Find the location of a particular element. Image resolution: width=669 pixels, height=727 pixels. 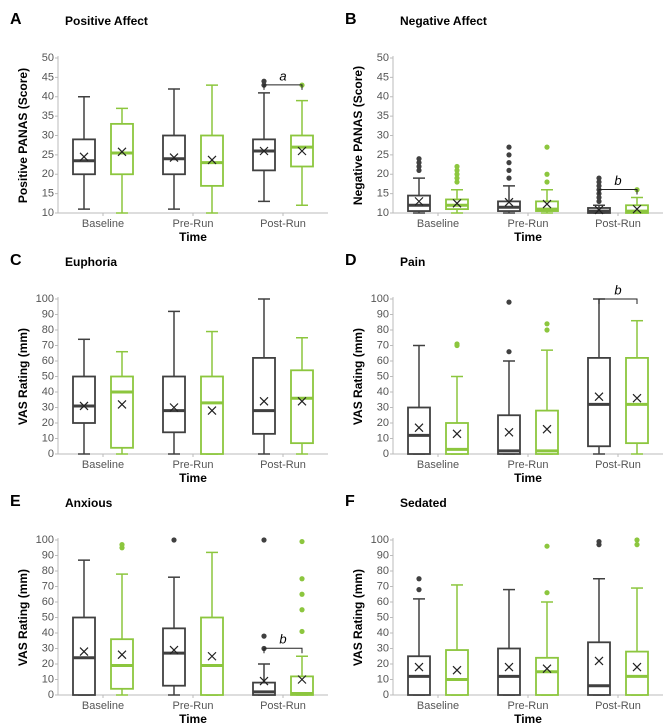

y-axis-label: Positive PANAS (Score) is located at coordinates (23, 135).